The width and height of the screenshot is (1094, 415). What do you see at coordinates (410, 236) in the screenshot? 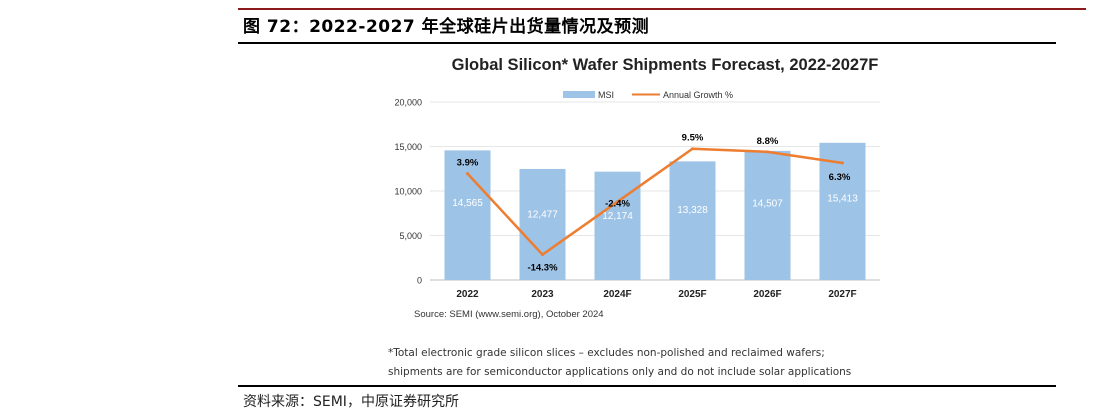
I see `y-tick-label: 5,000` at bounding box center [410, 236].